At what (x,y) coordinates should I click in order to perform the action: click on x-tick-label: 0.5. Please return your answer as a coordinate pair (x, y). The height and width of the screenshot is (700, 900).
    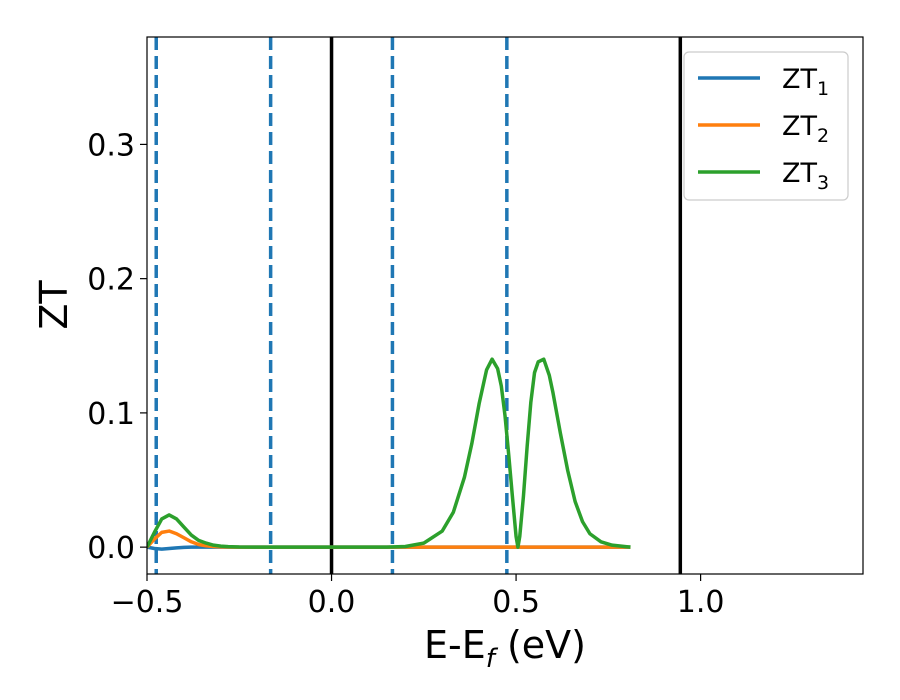
    Looking at the image, I should click on (516, 602).